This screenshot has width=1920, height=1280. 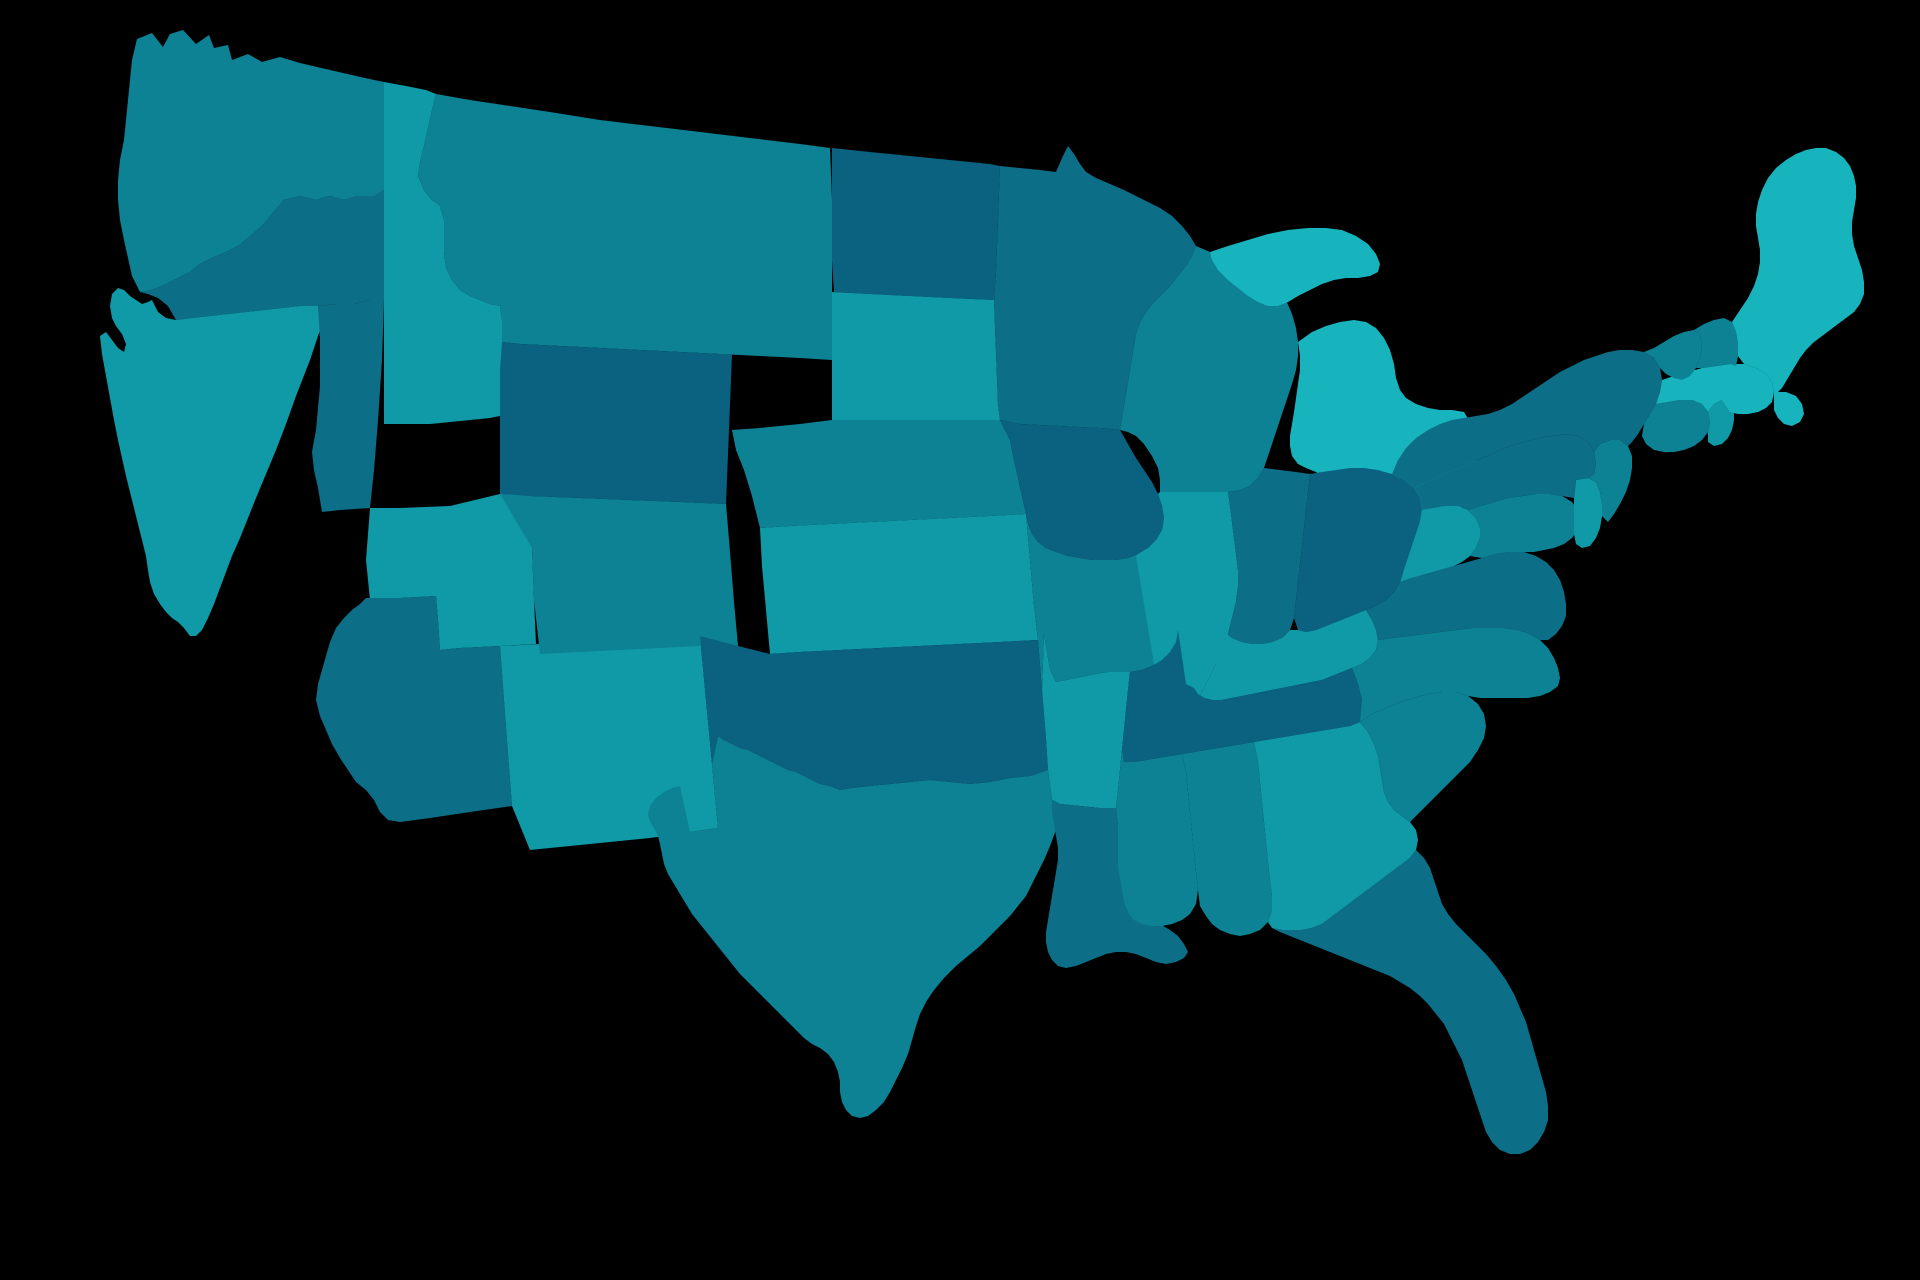 I want to click on state-PA, so click(x=1505, y=472).